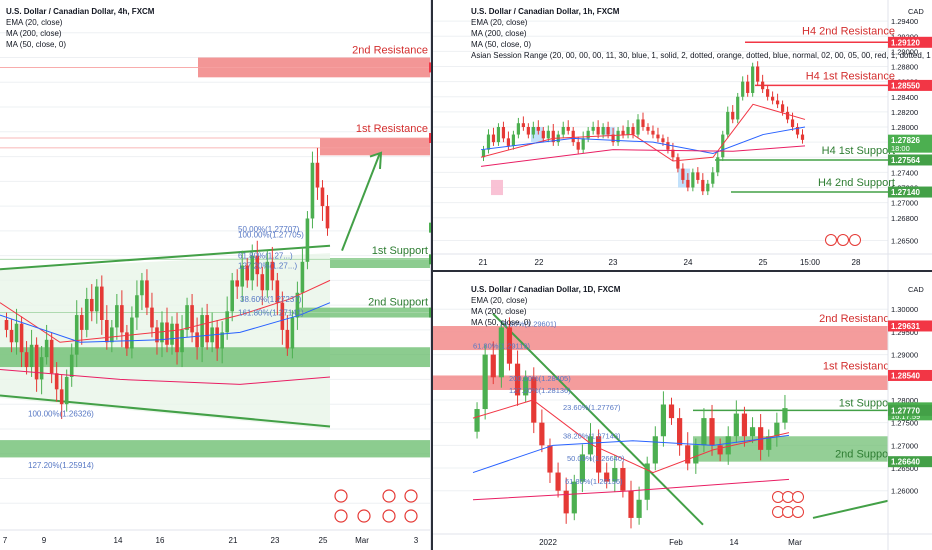 This screenshot has height=550, width=932. Describe the element at coordinates (390, 51) in the screenshot. I see `h4-label-r2: 2nd Resistance` at that location.